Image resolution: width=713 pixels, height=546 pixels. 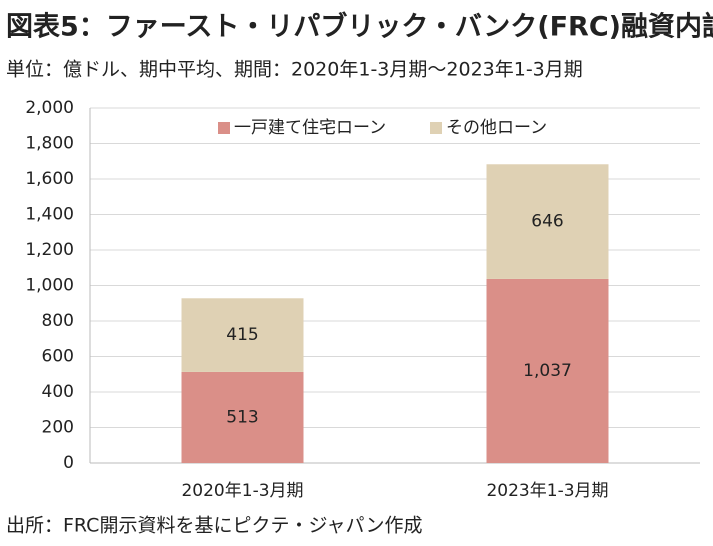 I want to click on y-tick-label: 800, so click(x=58, y=321).